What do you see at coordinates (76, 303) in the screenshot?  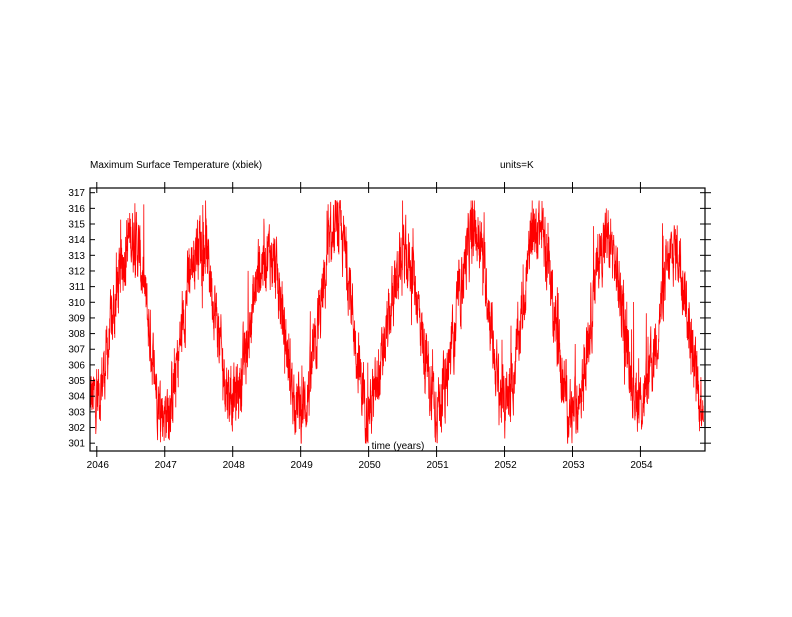 I see `y-tick-label: 310` at bounding box center [76, 303].